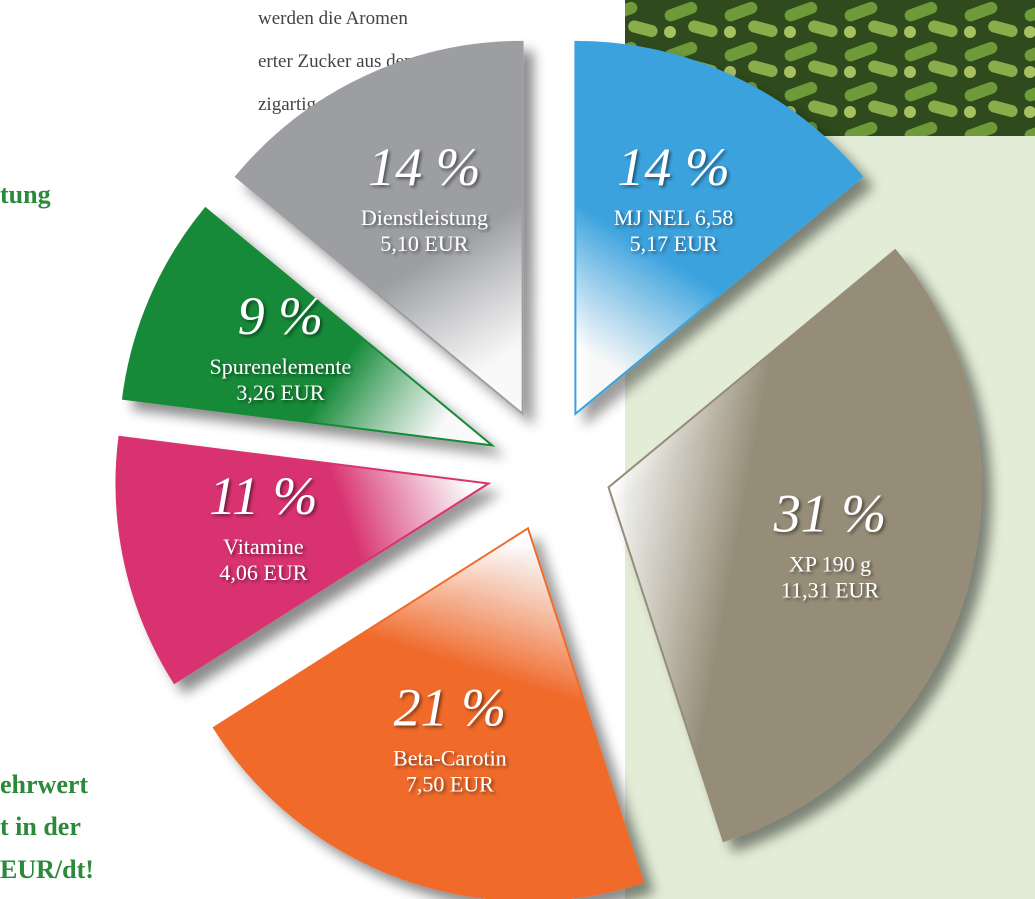 The image size is (1035, 899). What do you see at coordinates (450, 783) in the screenshot?
I see `slice-detail: 7,50 EUR` at bounding box center [450, 783].